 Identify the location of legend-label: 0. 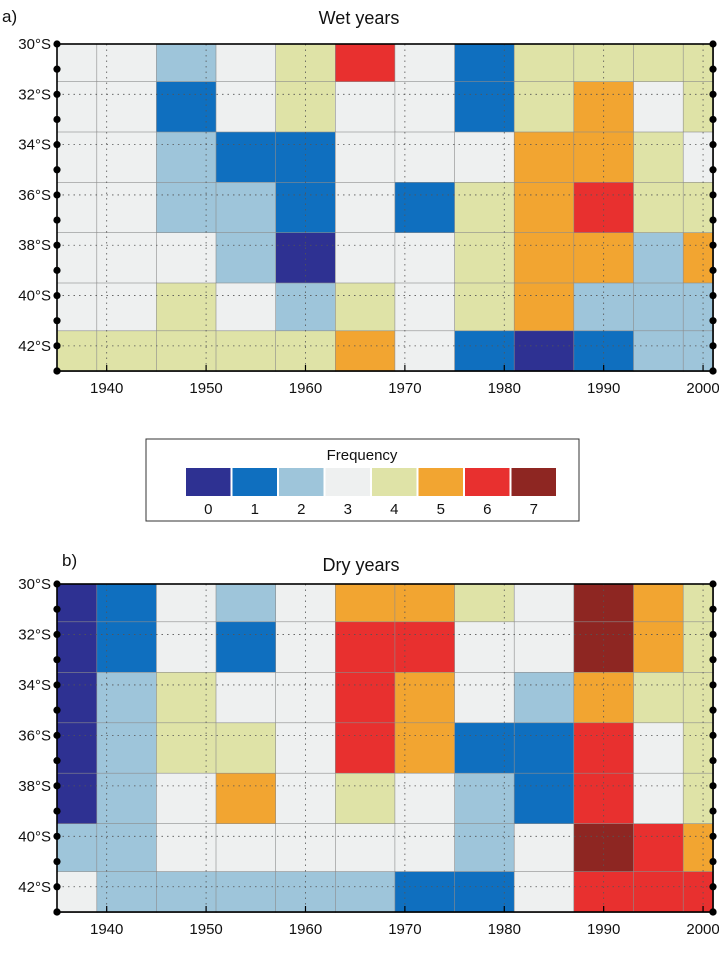
(208, 509).